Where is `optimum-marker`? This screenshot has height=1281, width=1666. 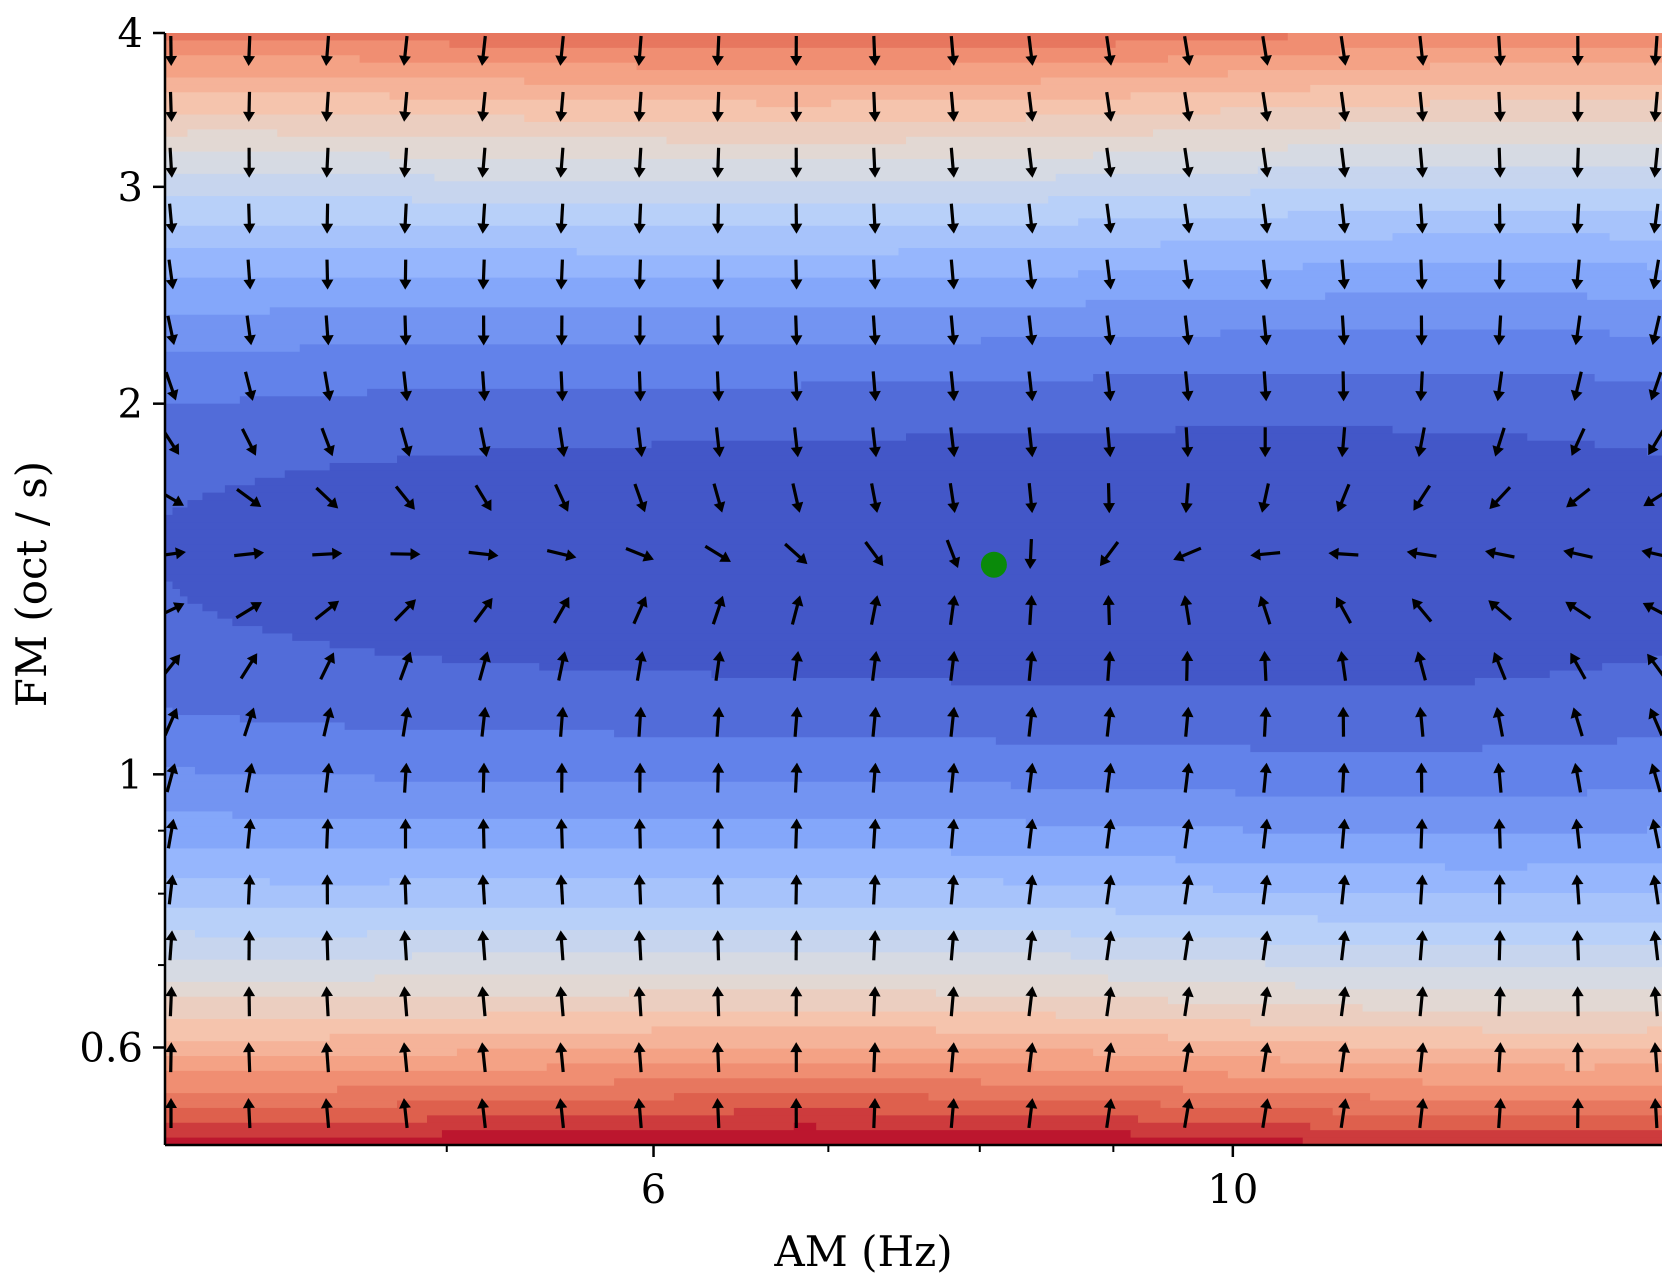 optimum-marker is located at coordinates (994, 565).